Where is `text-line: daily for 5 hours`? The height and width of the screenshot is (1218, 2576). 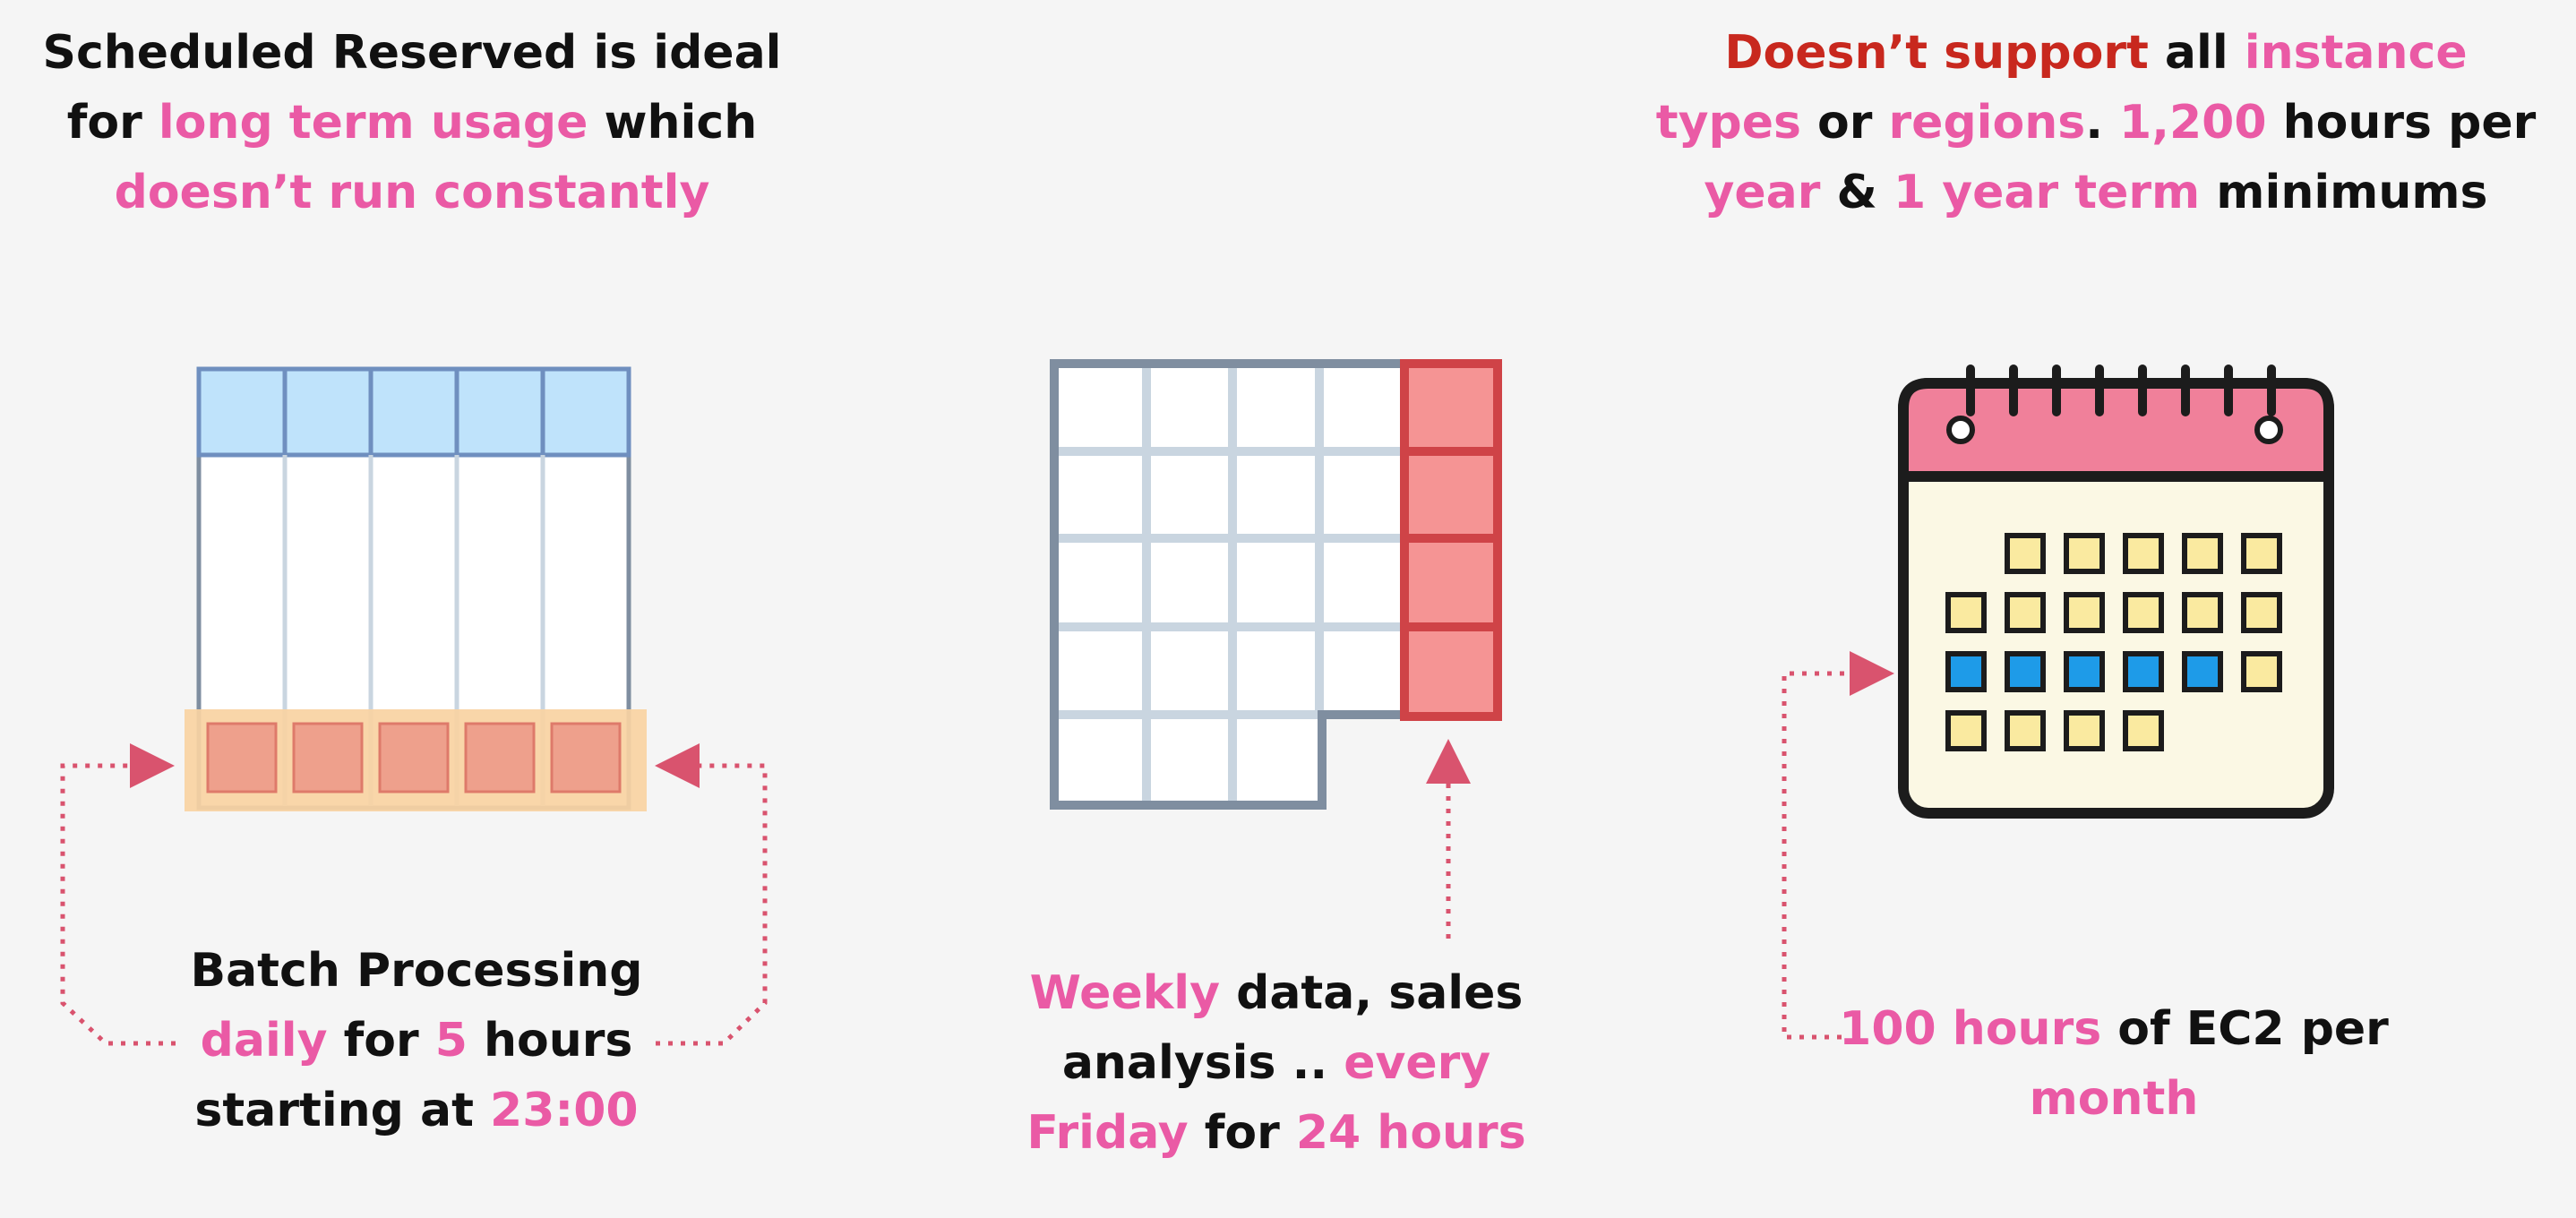
text-line: daily for 5 hours is located at coordinates (416, 1041).